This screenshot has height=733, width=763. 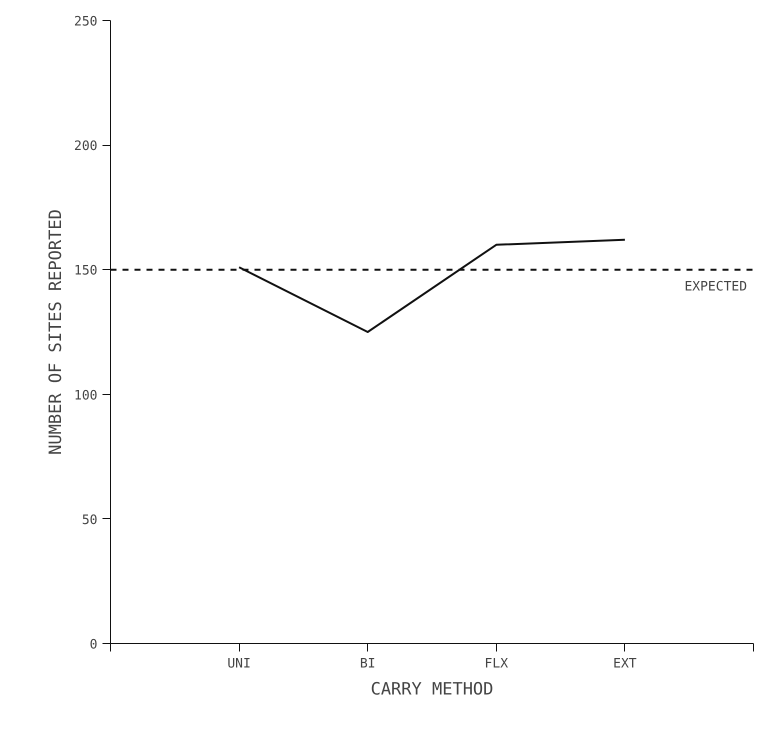 What do you see at coordinates (432, 690) in the screenshot?
I see `x-axis-title: CARRY METHOD` at bounding box center [432, 690].